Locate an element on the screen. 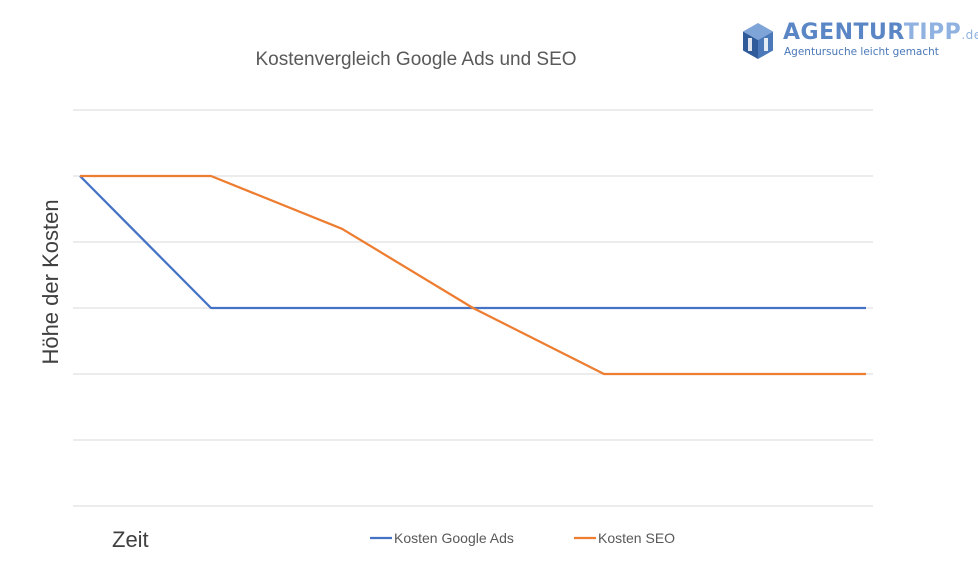  legend-label-1: Kosten Google Ads is located at coordinates (454, 538).